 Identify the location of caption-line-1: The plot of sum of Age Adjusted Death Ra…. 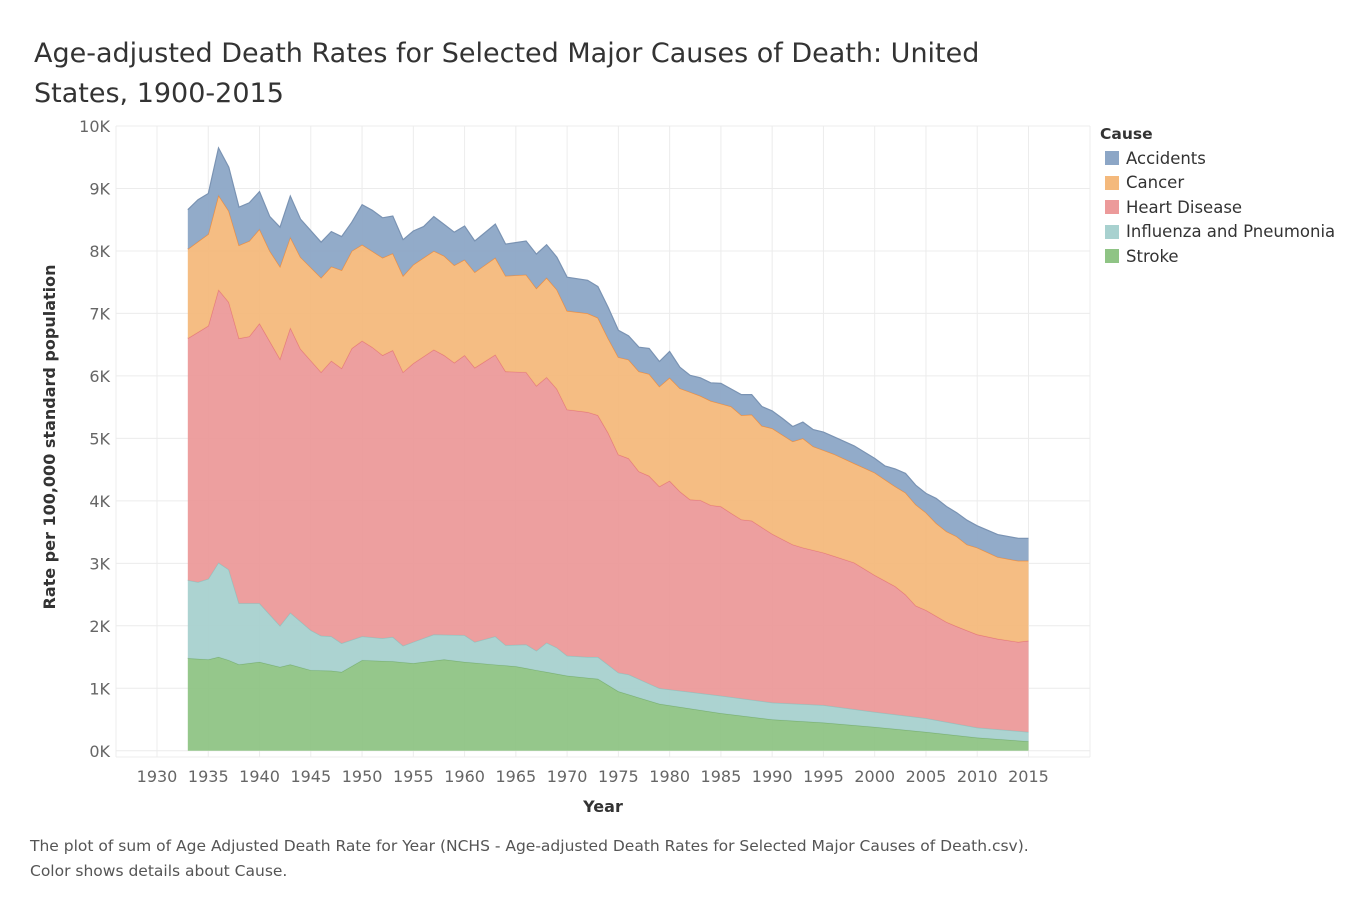
(529, 846).